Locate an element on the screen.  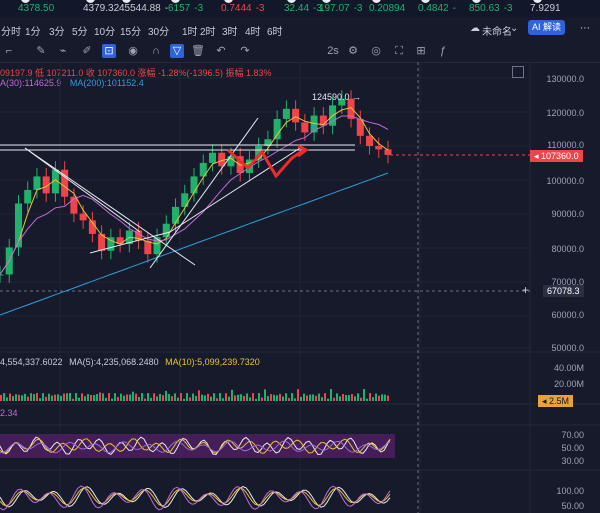
ticker-value: 850.63 is located at coordinates (484, 8).